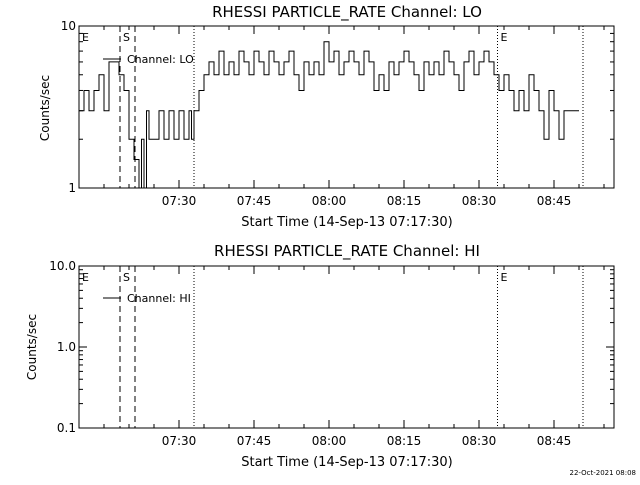 The height and width of the screenshot is (485, 640). I want to click on bottom-xtick-label: 08:15, so click(404, 441).